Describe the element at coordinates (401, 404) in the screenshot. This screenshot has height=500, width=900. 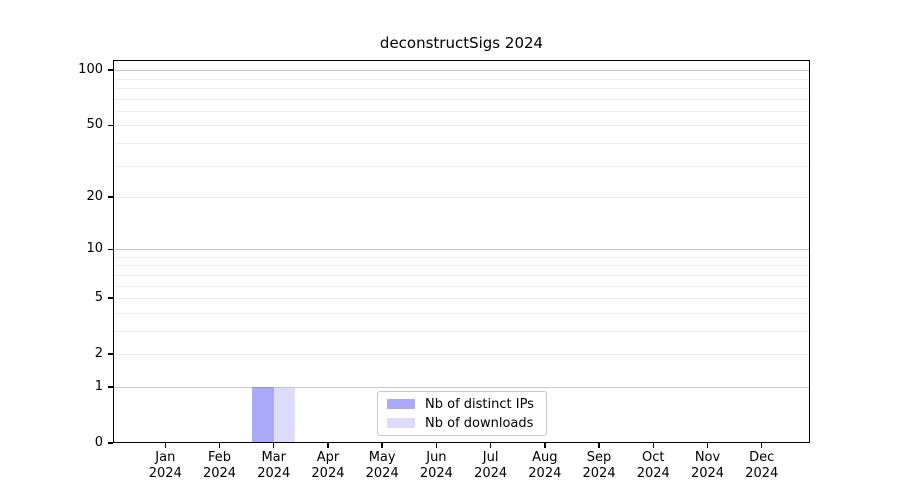
I see `legend-swatch-distinct-ips` at that location.